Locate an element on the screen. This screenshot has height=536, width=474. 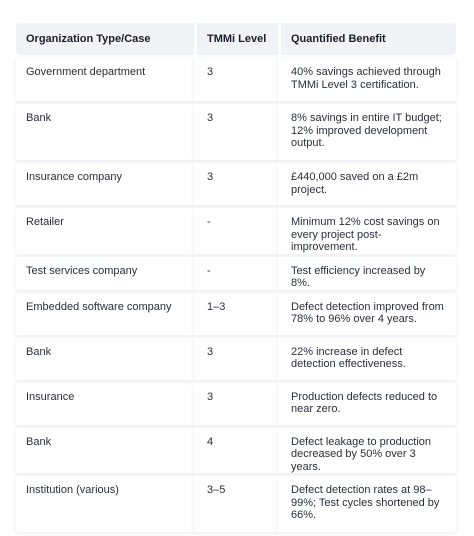
cell-organization: Institution (various) is located at coordinates (105, 504).